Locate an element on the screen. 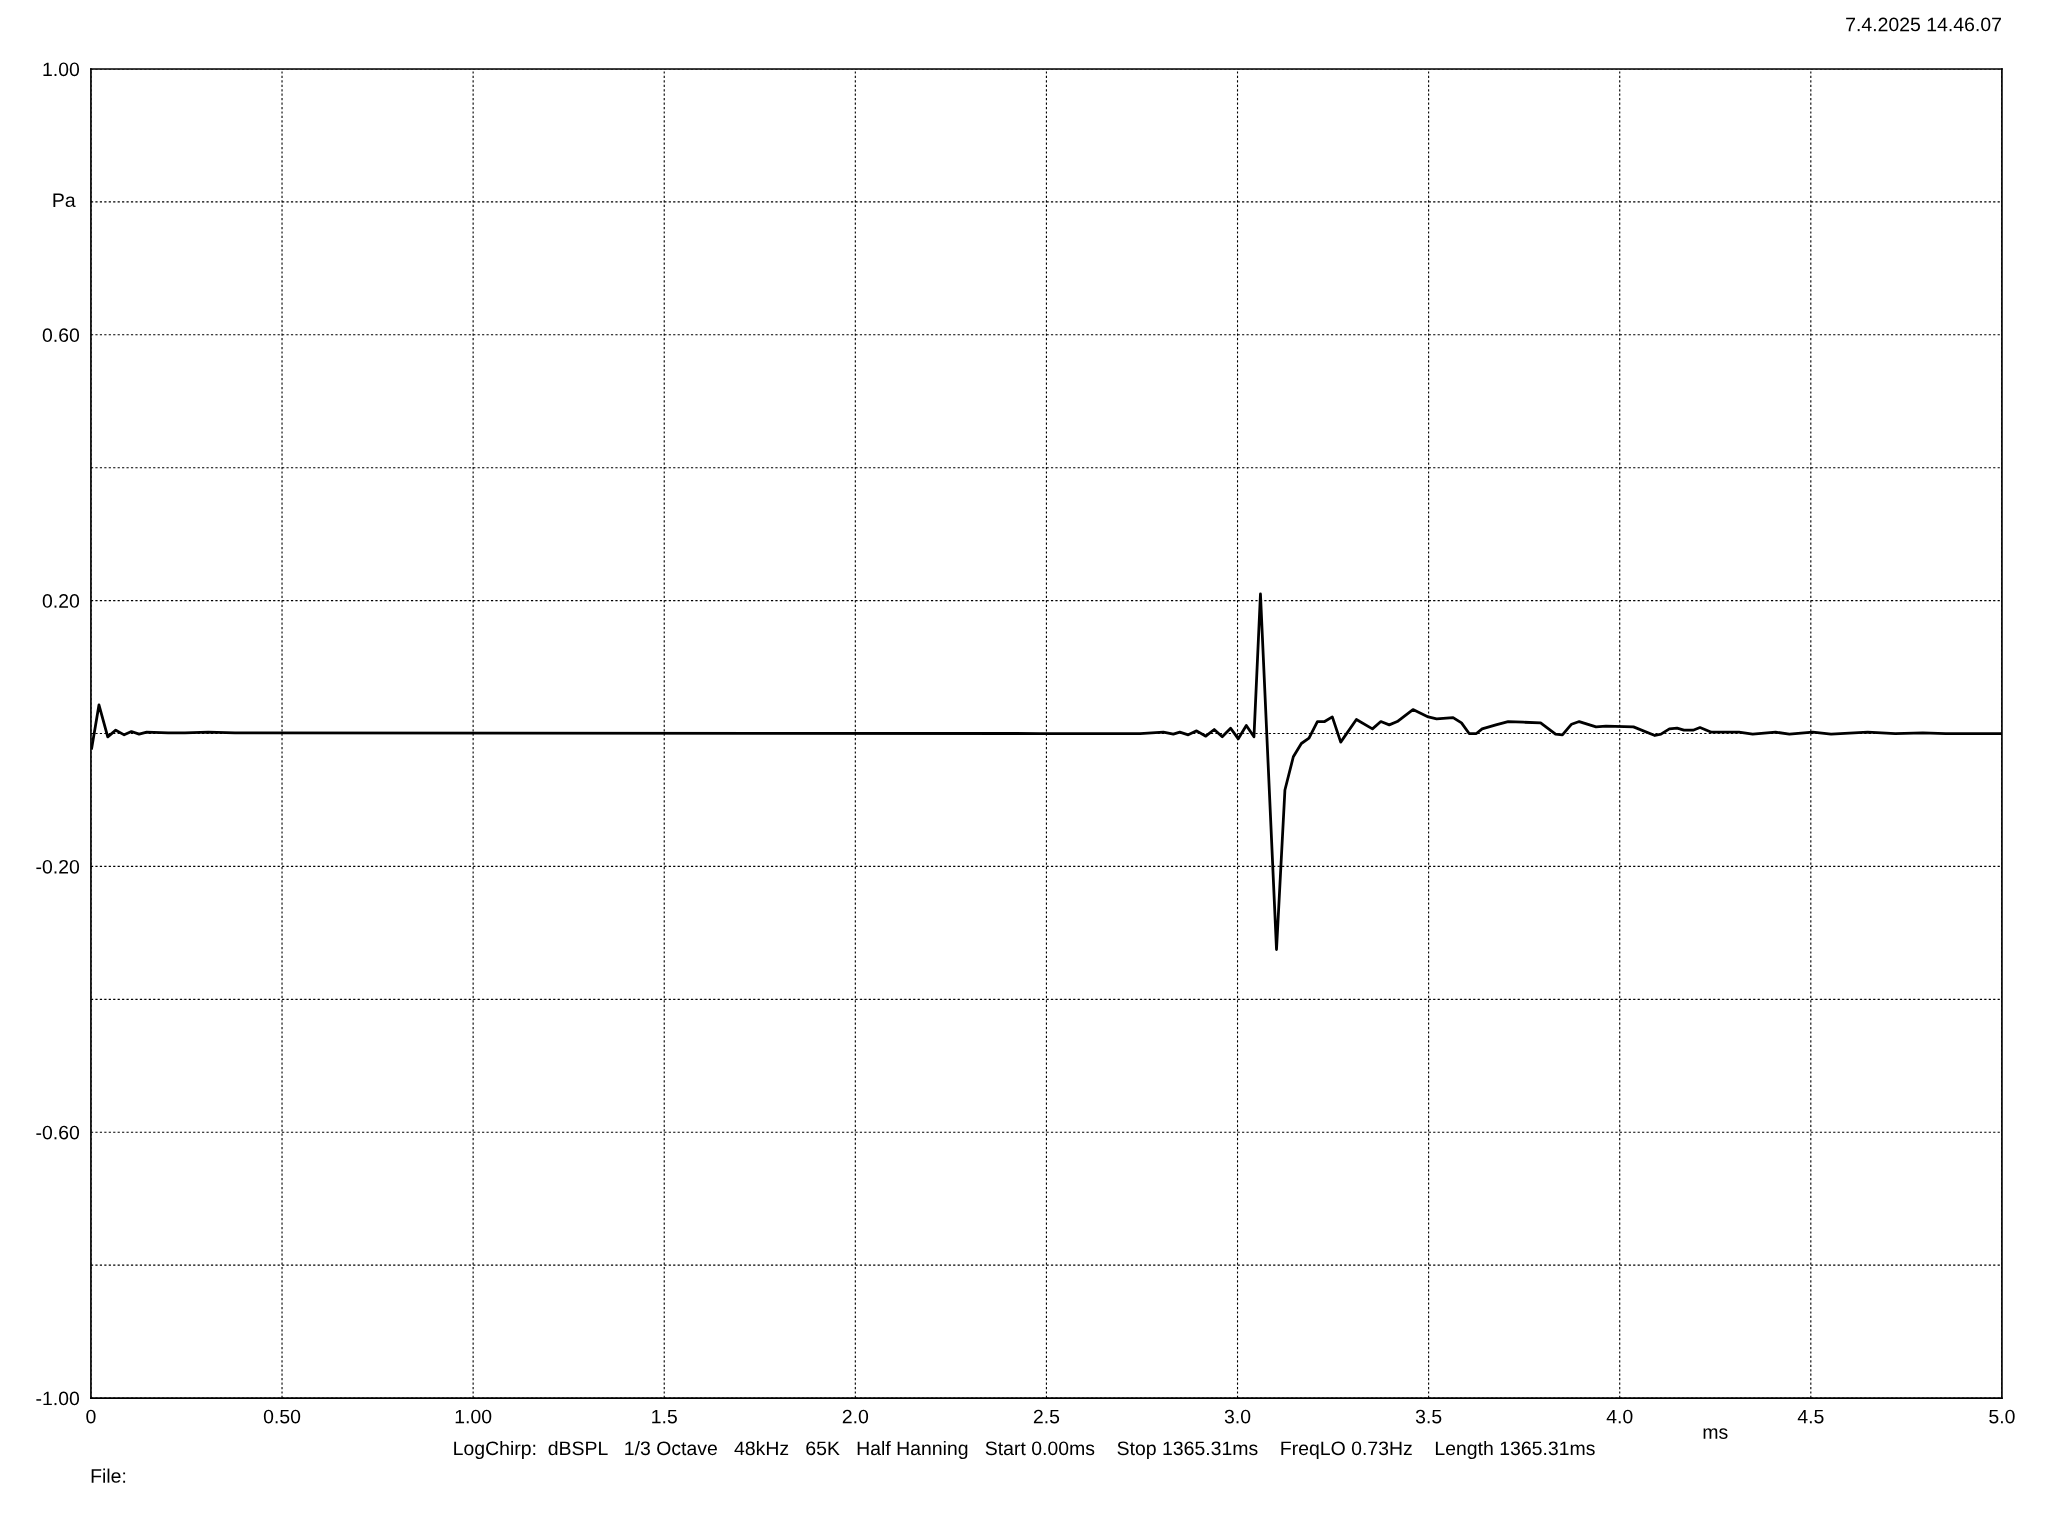 This screenshot has height=1536, width=2048. x-tick-label: 5.0 is located at coordinates (2002, 1416).